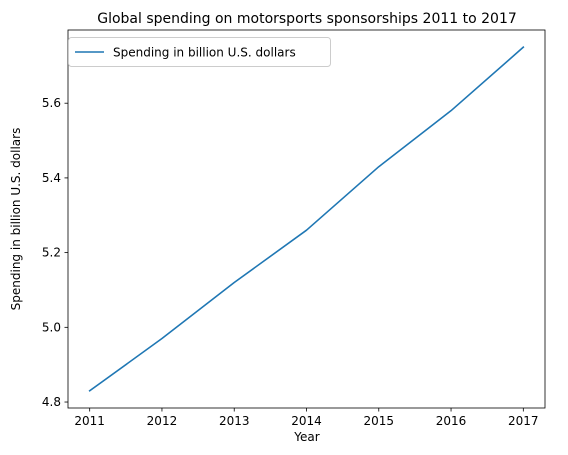 The height and width of the screenshot is (455, 568). Describe the element at coordinates (51, 402) in the screenshot. I see `y-tick-label: 4.8` at that location.